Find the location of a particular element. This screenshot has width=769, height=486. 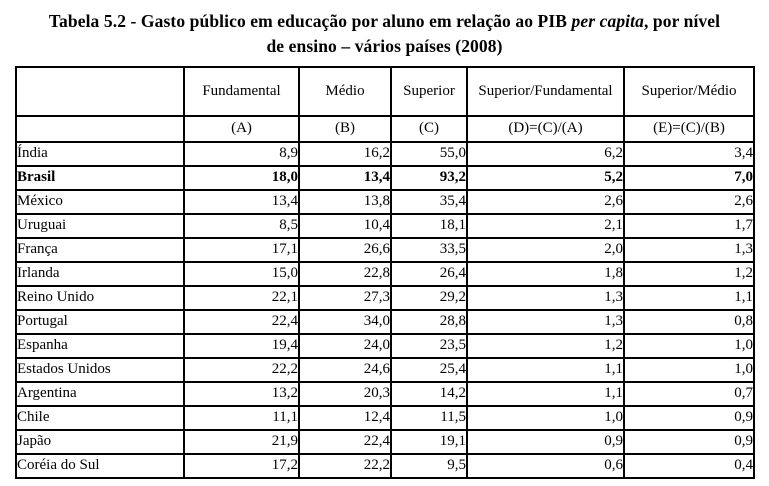

value-cell: 22,4 is located at coordinates (345, 441).